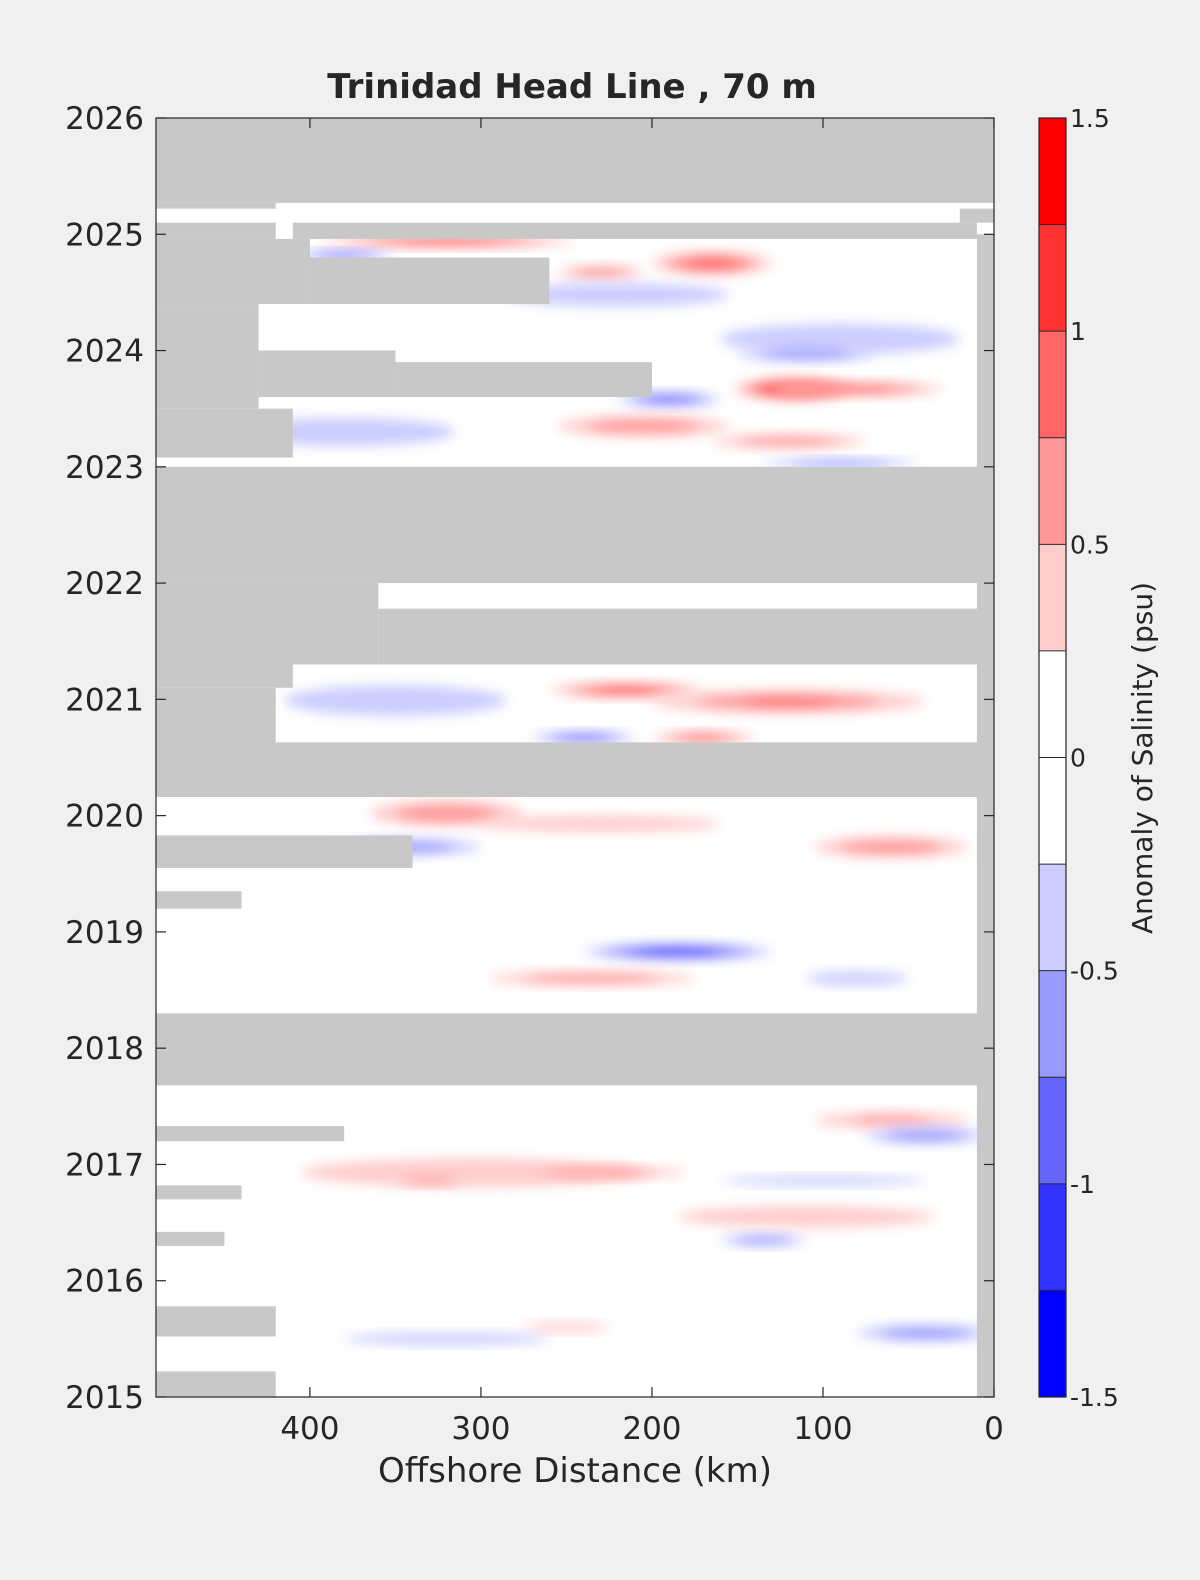  What do you see at coordinates (104, 933) in the screenshot?
I see `y-tick-label: 2019` at bounding box center [104, 933].